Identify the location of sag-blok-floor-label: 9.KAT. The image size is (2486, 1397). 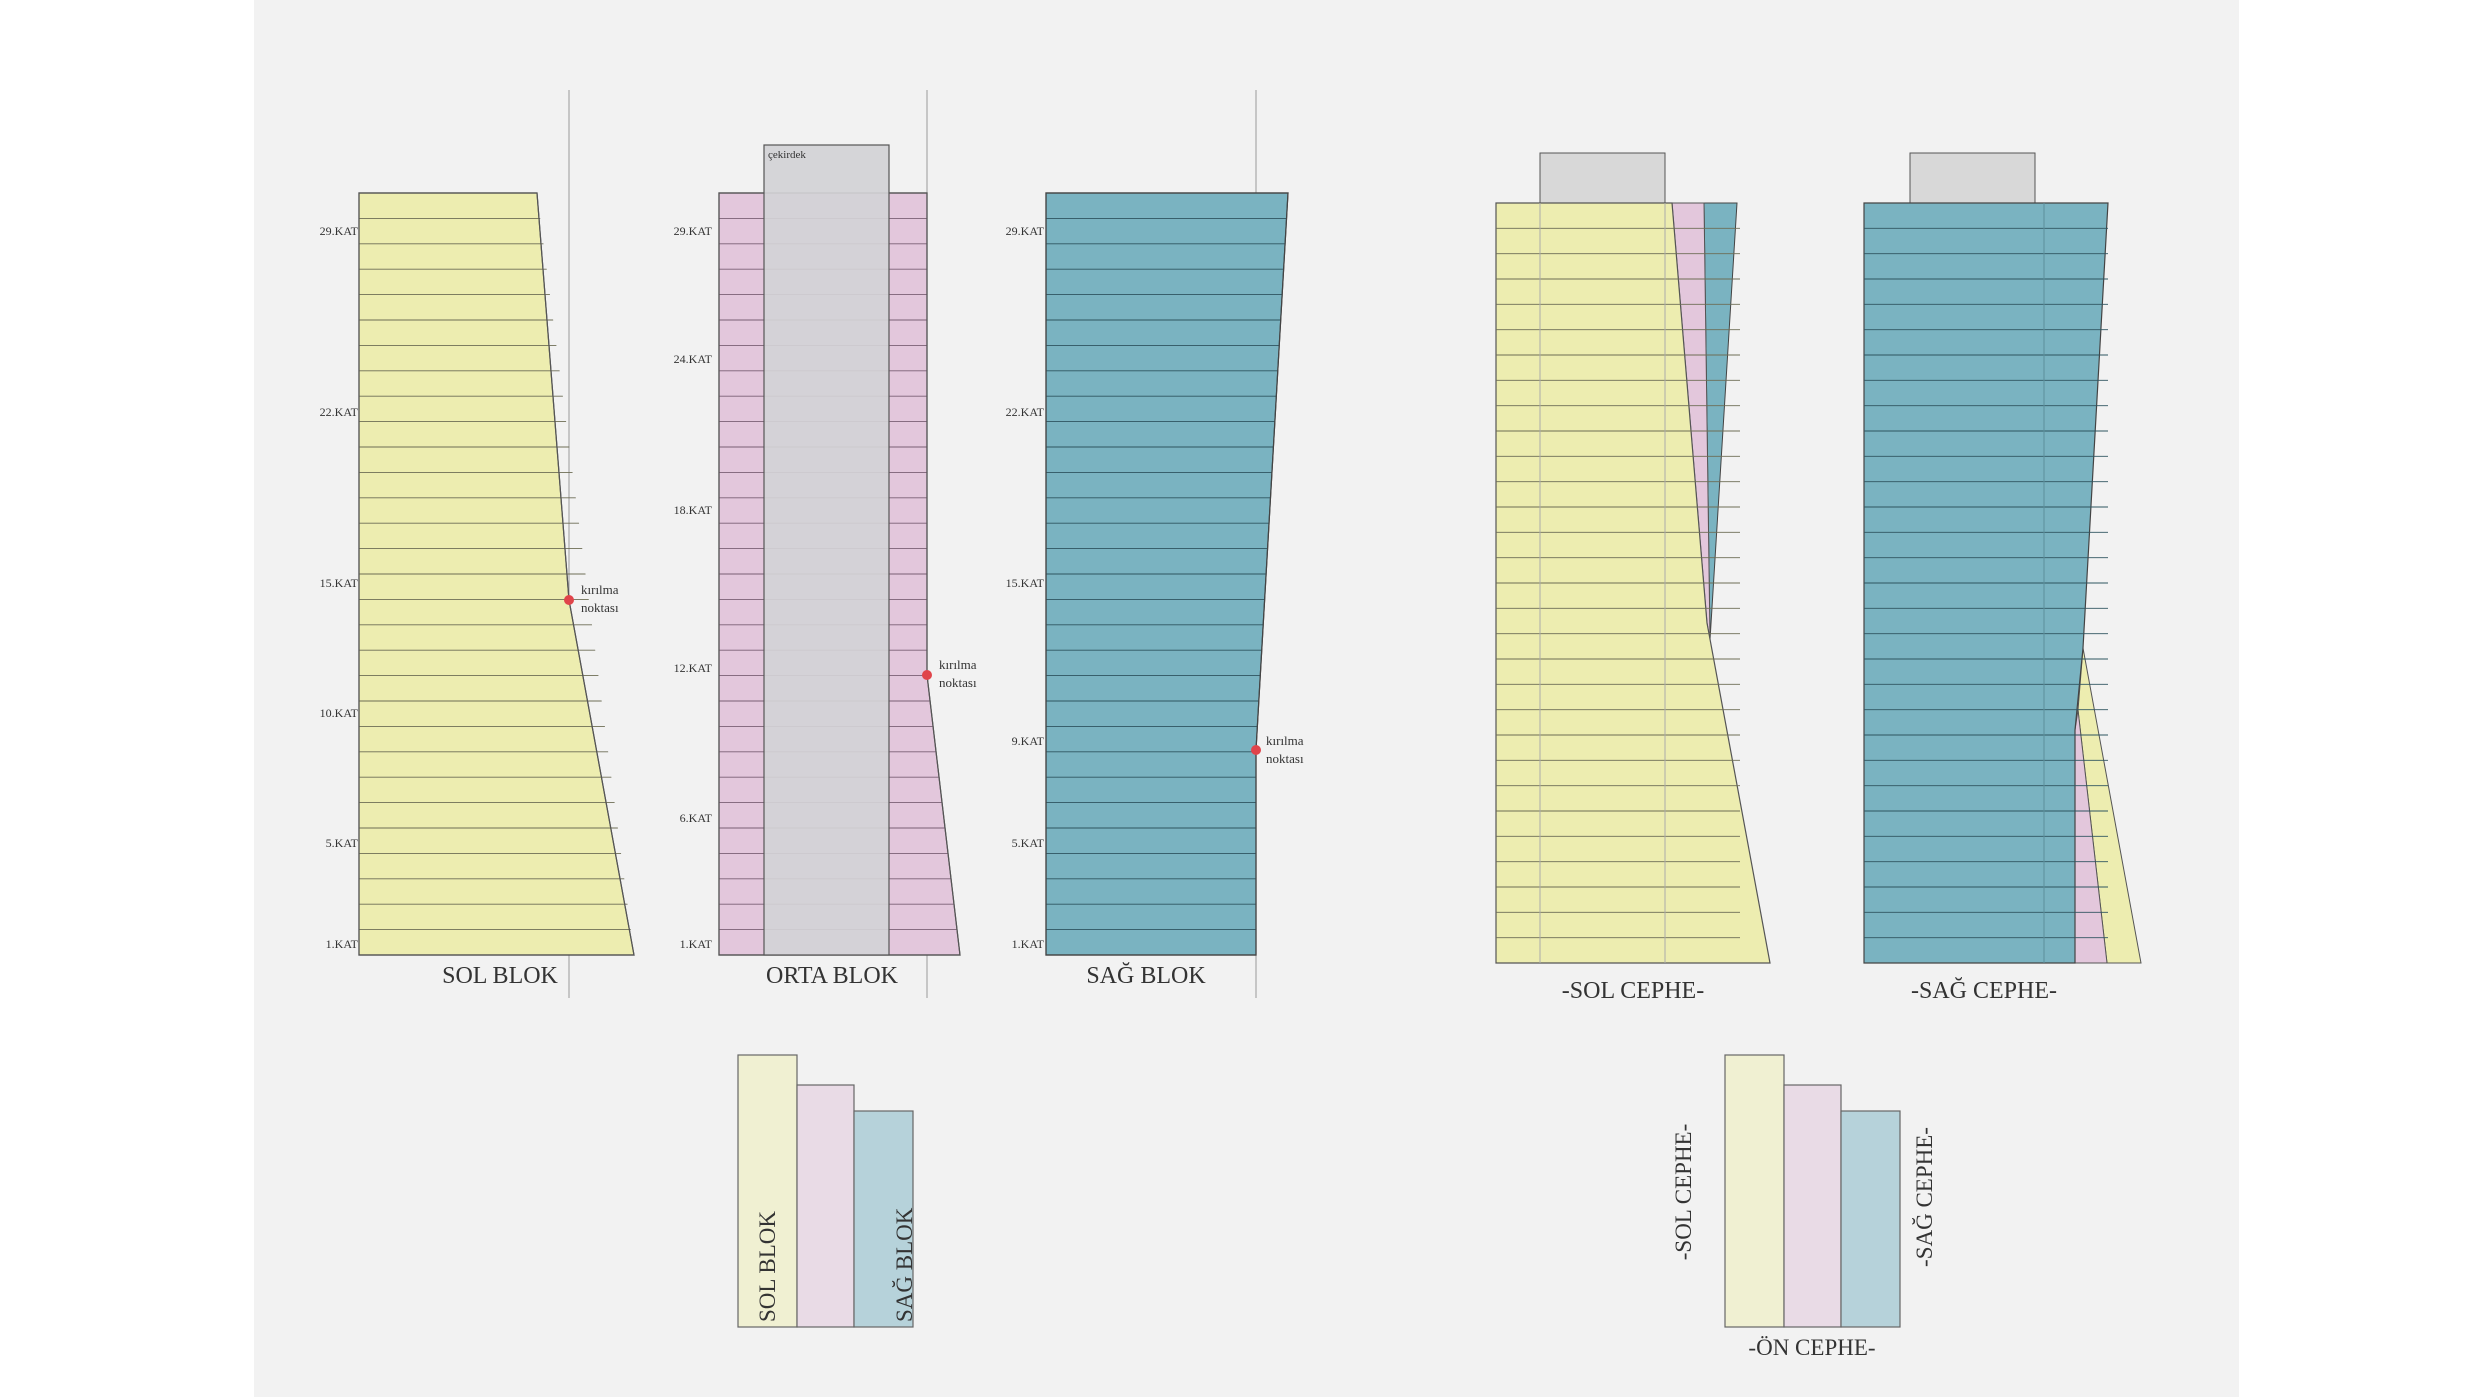
(1028, 741).